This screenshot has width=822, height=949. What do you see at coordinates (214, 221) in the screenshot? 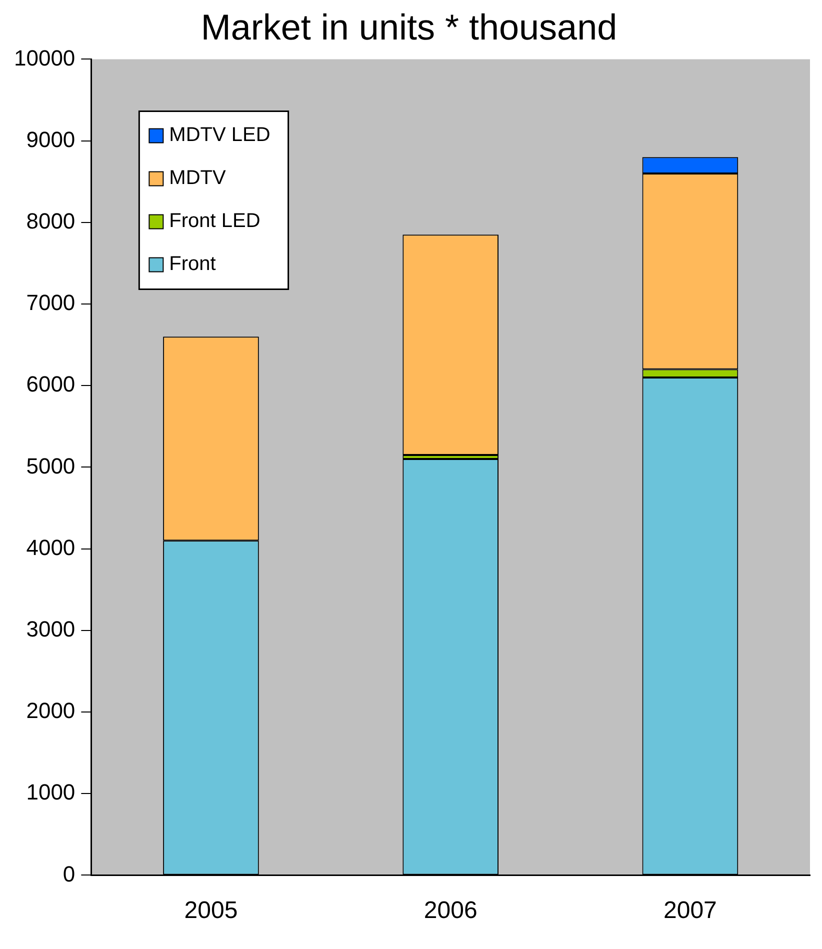
I see `legend-label: Front LED` at bounding box center [214, 221].